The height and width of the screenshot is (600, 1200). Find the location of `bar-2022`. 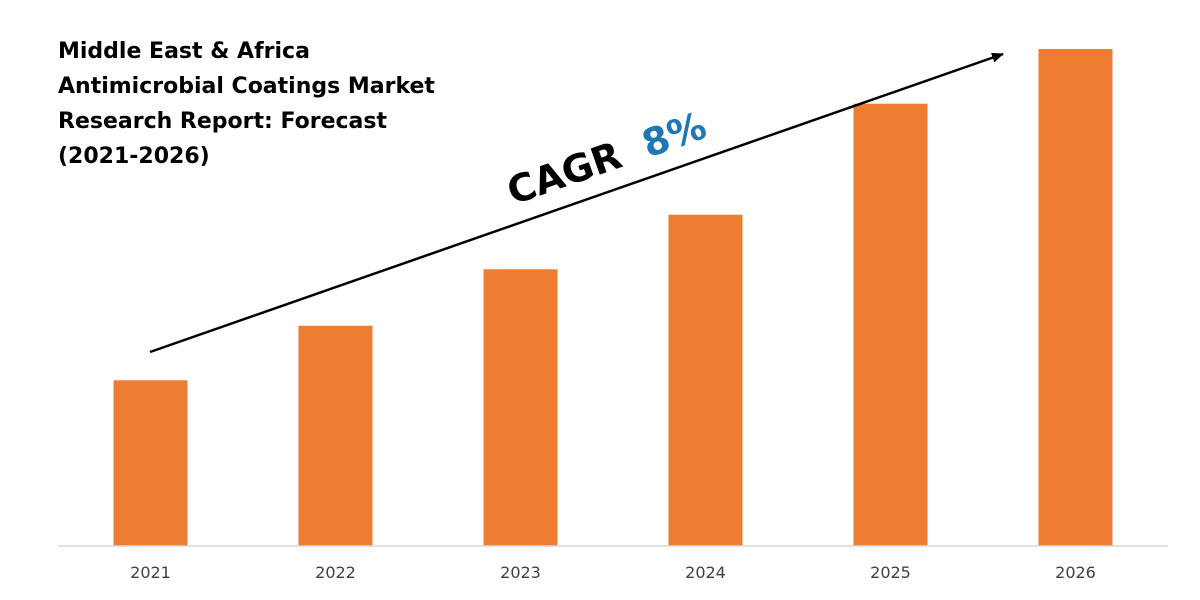

bar-2022 is located at coordinates (335, 435).